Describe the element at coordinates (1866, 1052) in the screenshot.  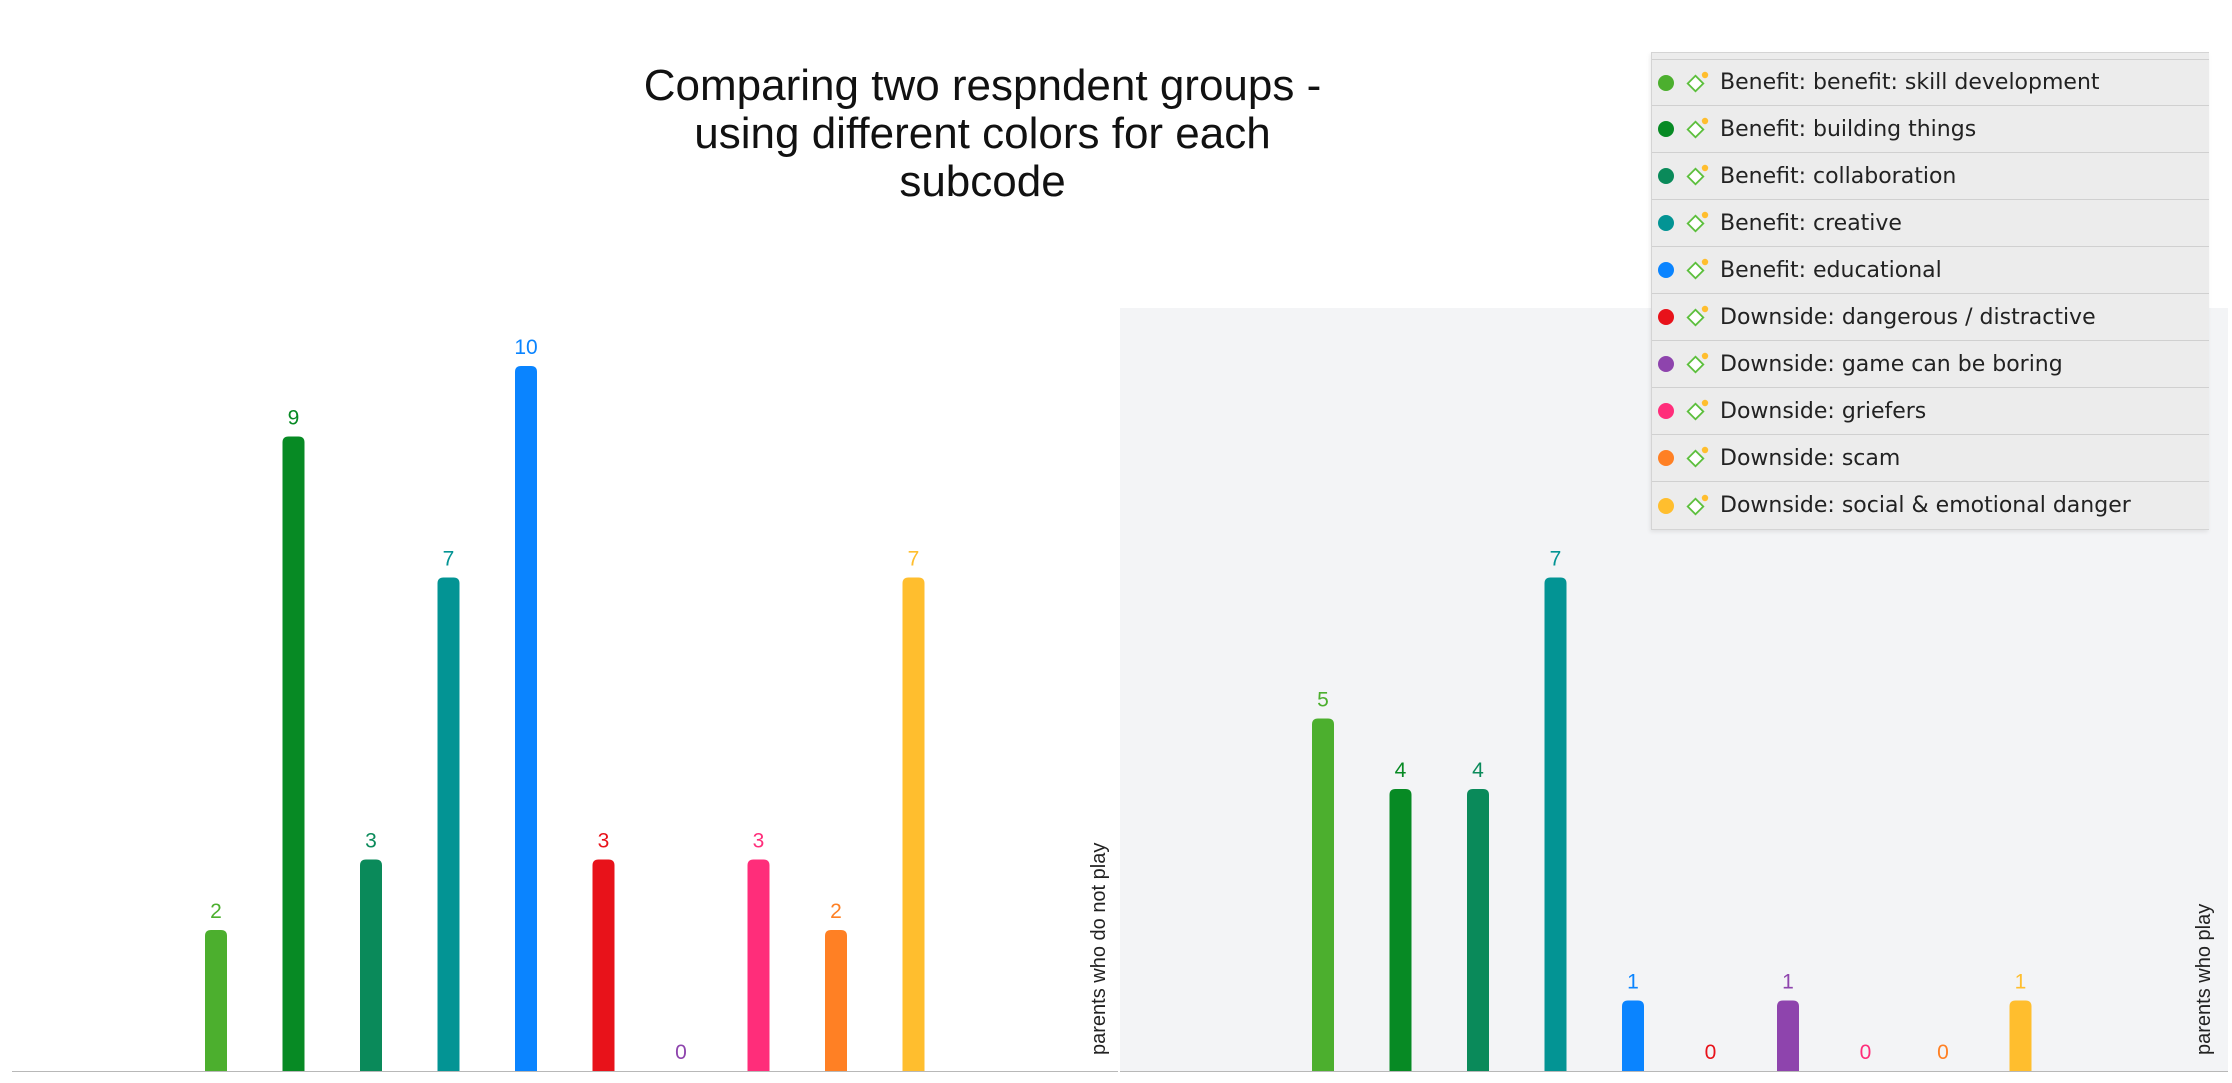
I see `value-label-2-8: 0` at that location.